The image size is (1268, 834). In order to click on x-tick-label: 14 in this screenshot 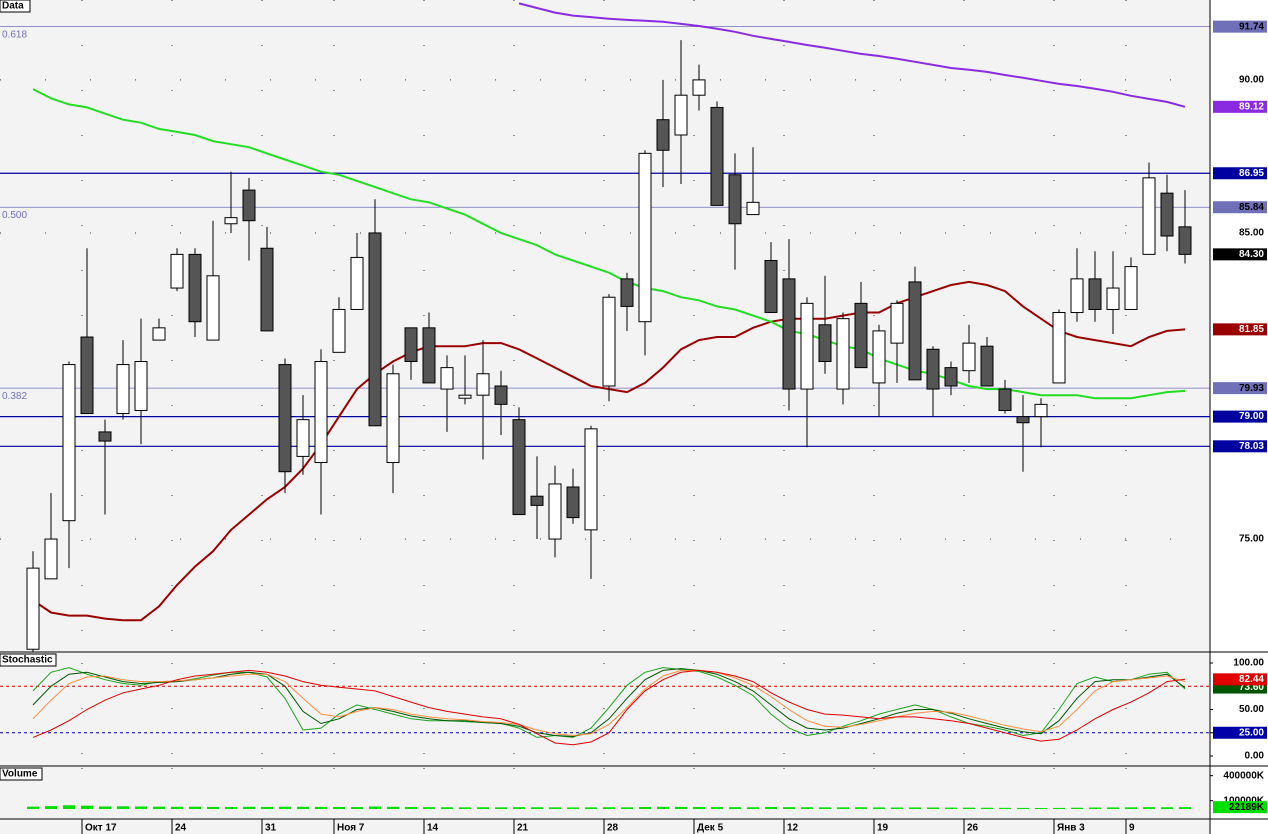, I will do `click(433, 828)`.